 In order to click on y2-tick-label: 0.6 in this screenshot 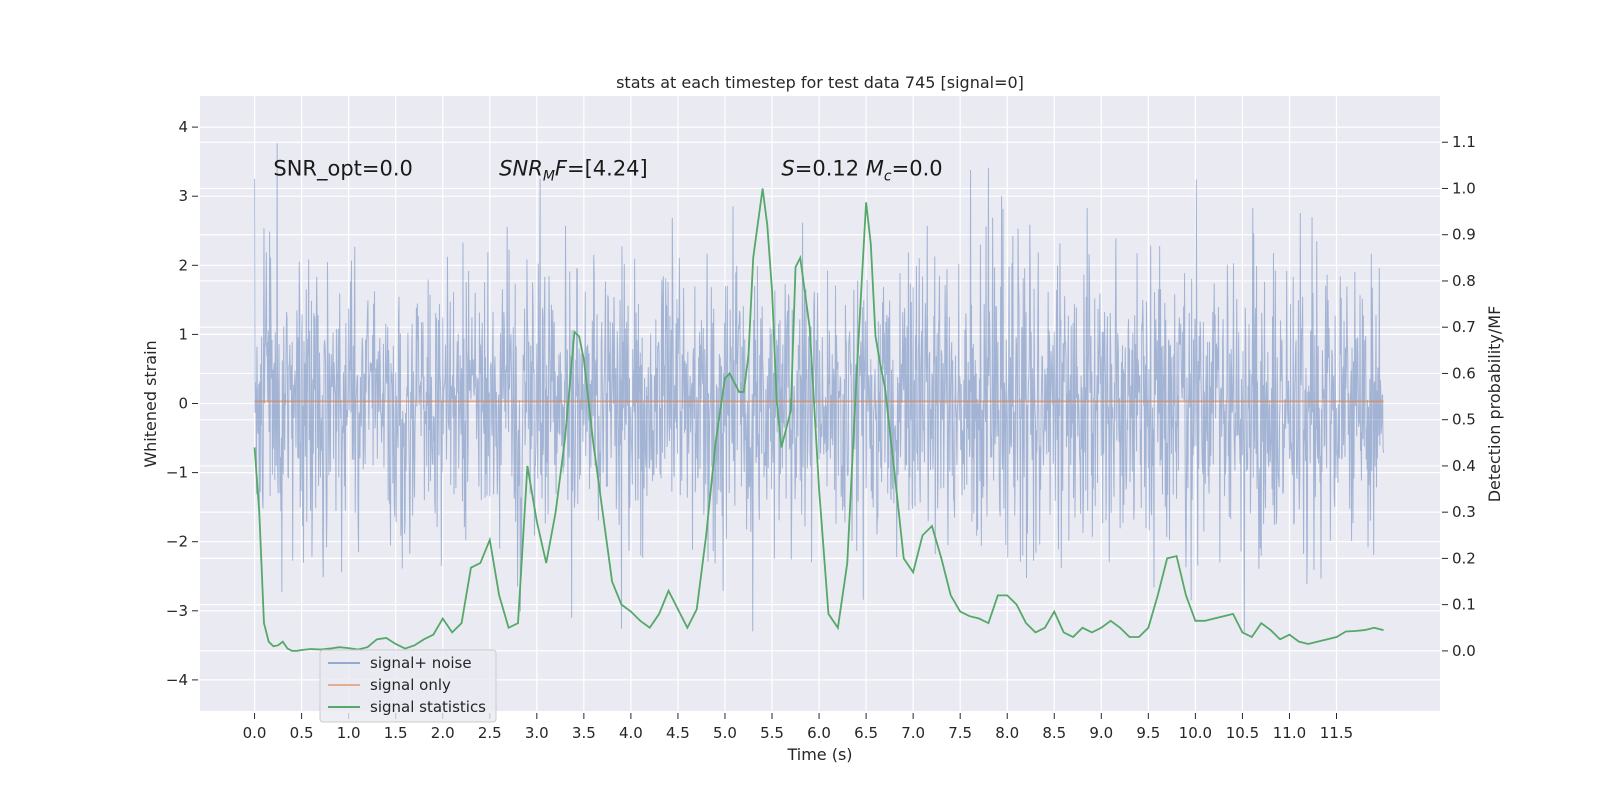, I will do `click(1464, 373)`.